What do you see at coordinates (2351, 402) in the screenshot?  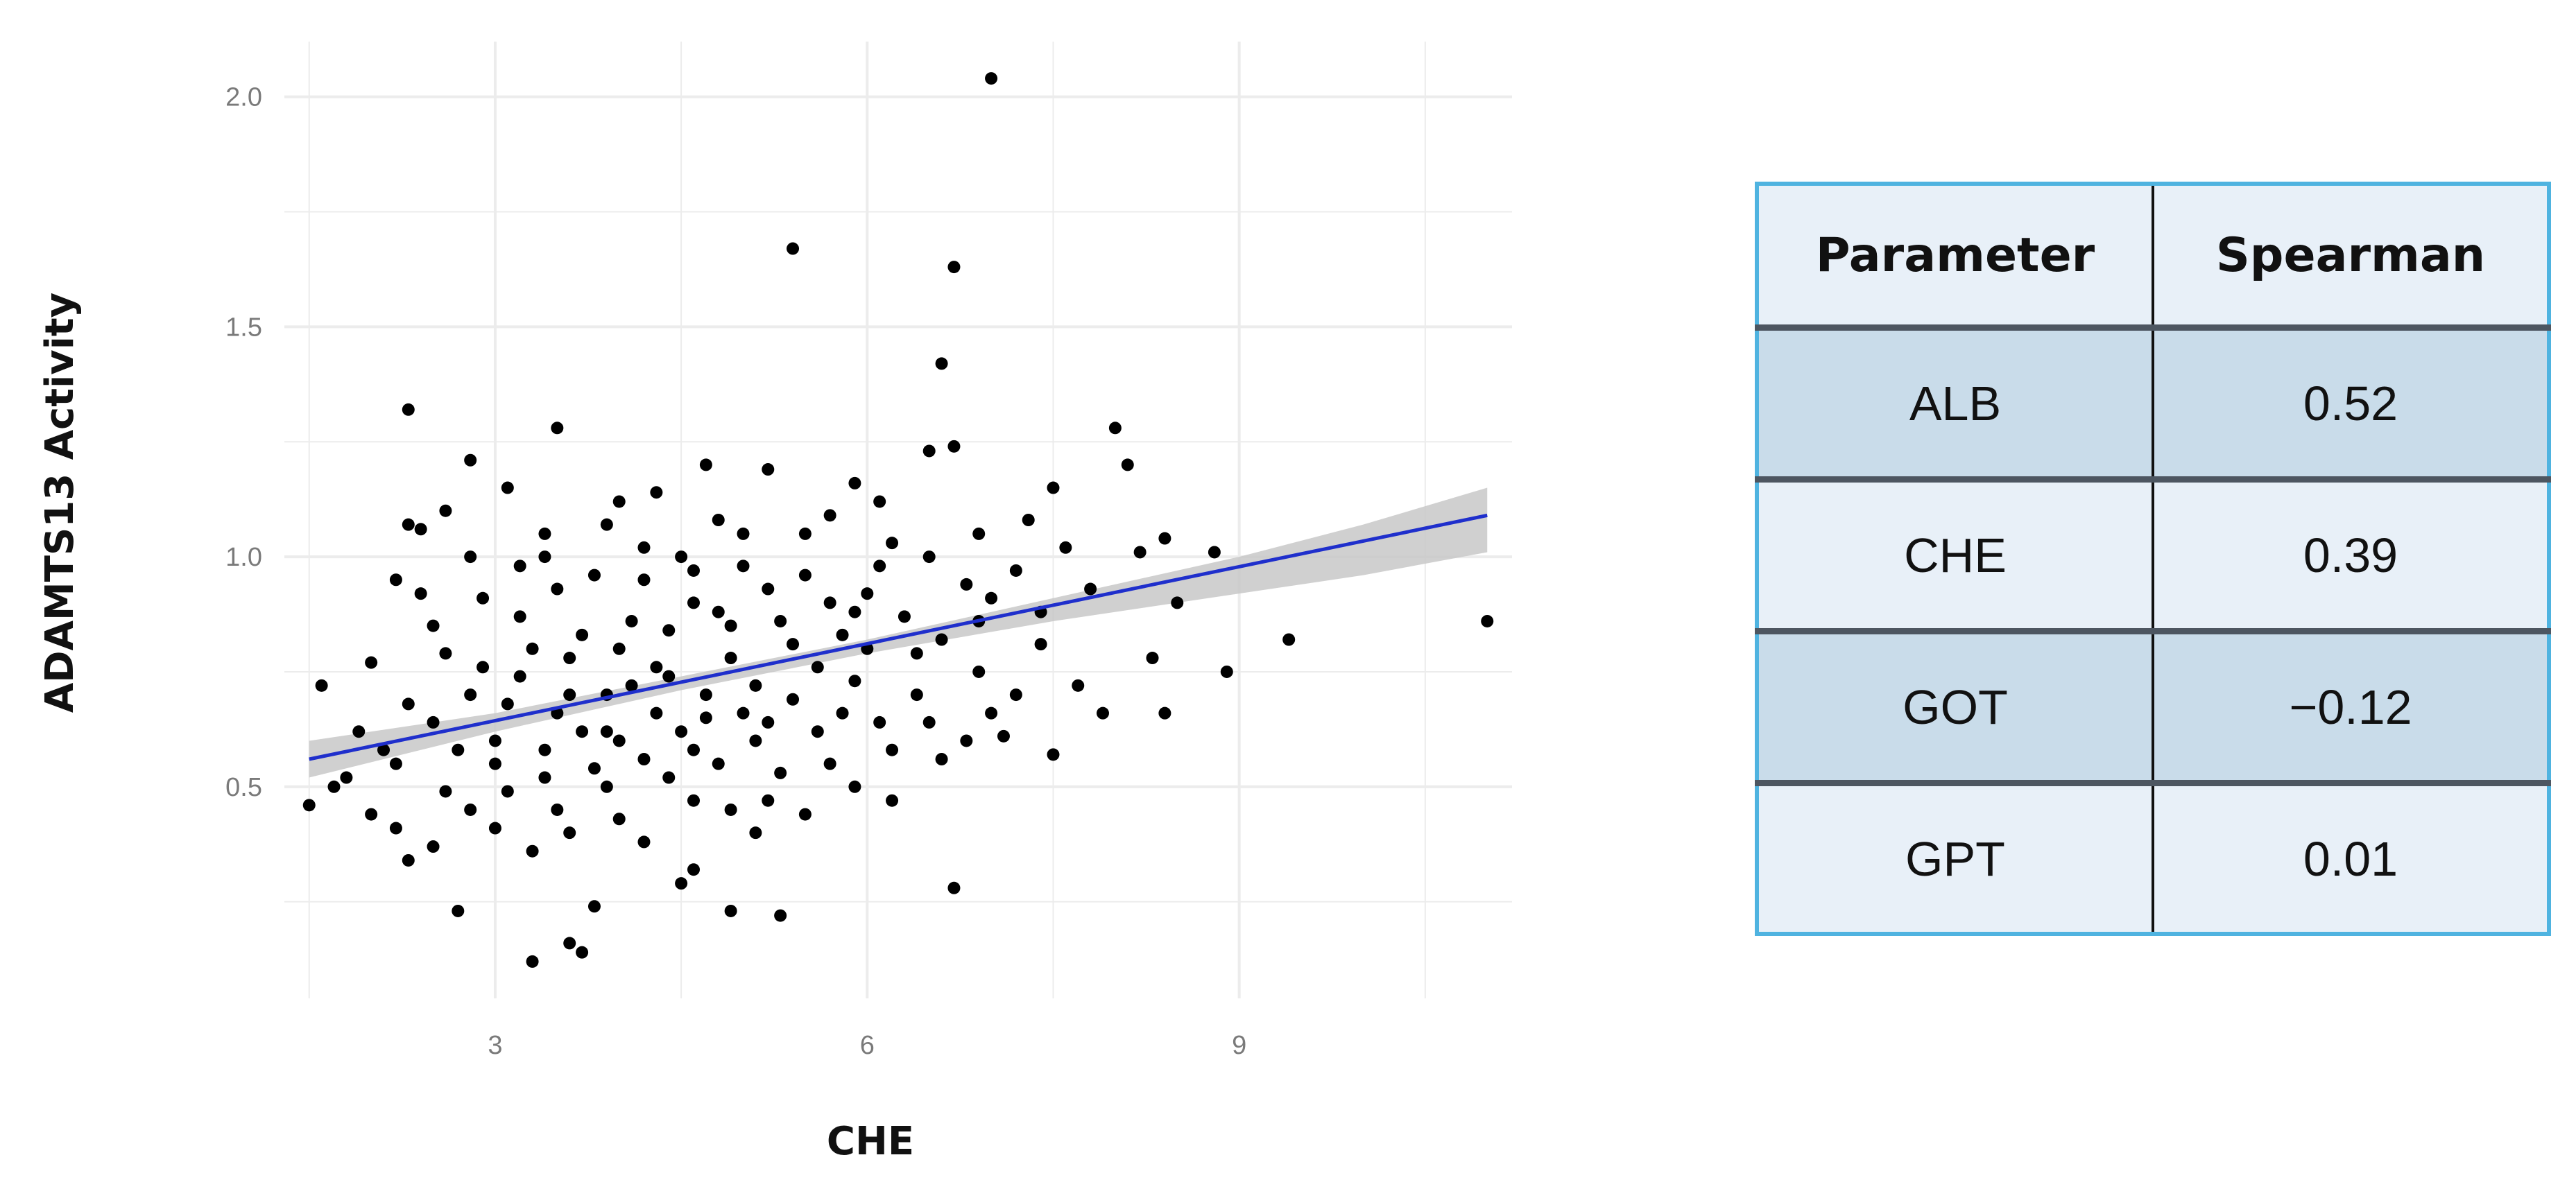 I see `spearman-cell: 0.52` at bounding box center [2351, 402].